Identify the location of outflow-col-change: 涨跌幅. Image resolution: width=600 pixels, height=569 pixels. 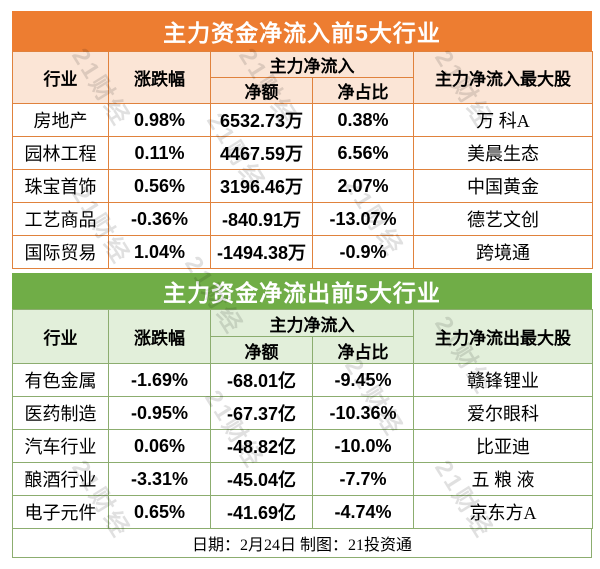
(159, 336).